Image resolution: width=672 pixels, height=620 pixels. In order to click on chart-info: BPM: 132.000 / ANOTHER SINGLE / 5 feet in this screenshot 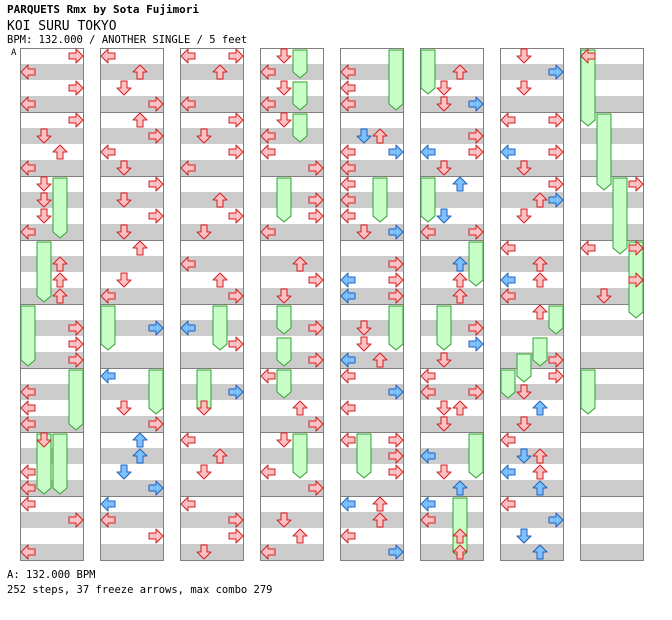, I will do `click(127, 40)`.